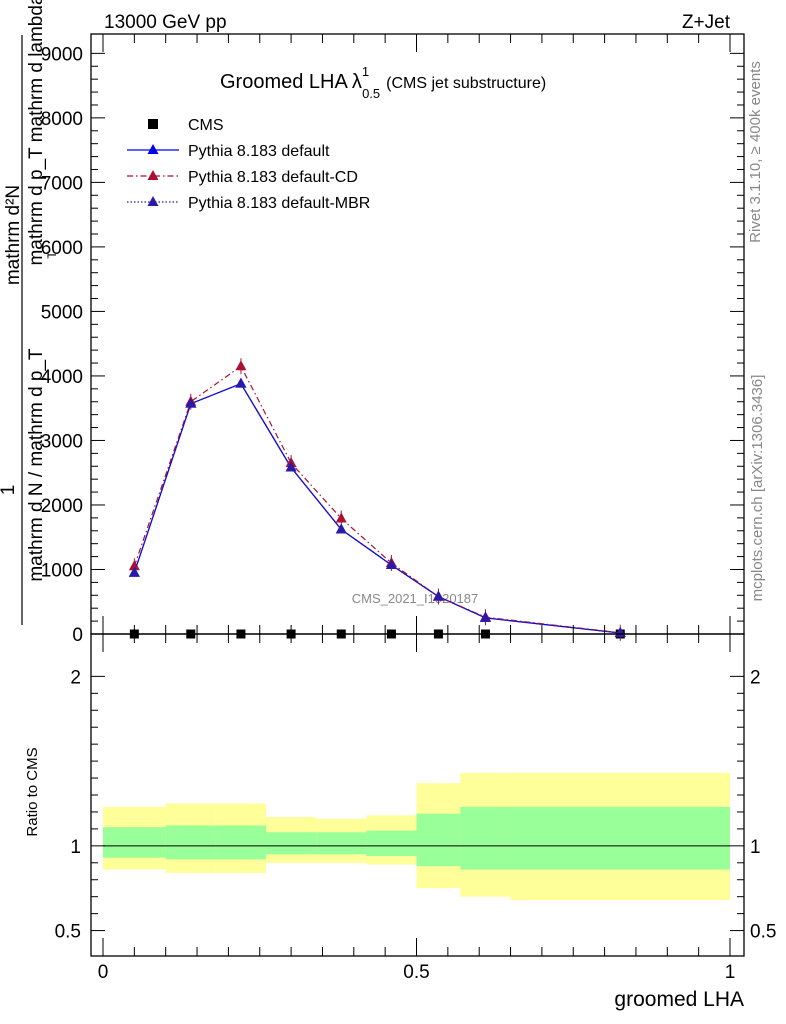 Image resolution: width=786 pixels, height=1024 pixels. What do you see at coordinates (62, 248) in the screenshot?
I see `ytick-label-main-6: 6000` at bounding box center [62, 248].